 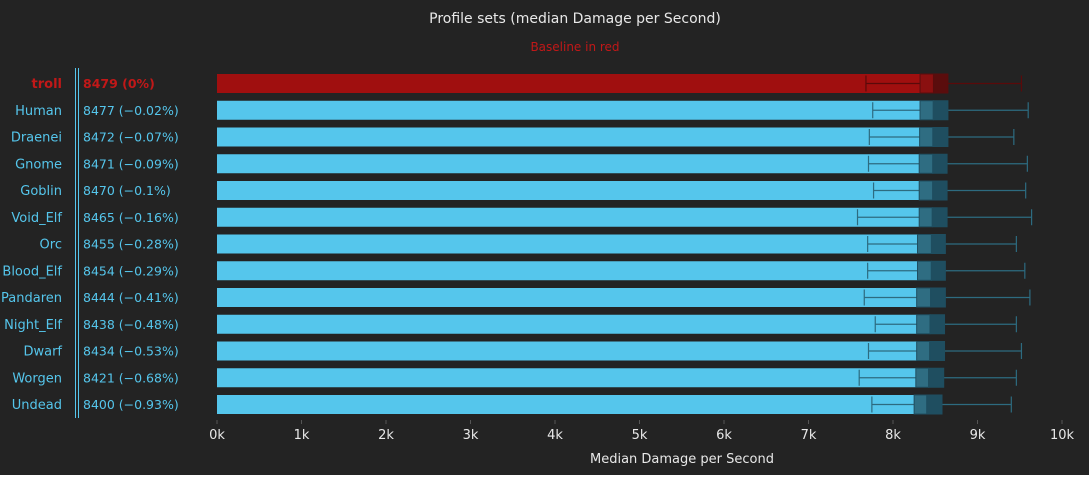 I want to click on category-label: Gnome, so click(x=38, y=164).